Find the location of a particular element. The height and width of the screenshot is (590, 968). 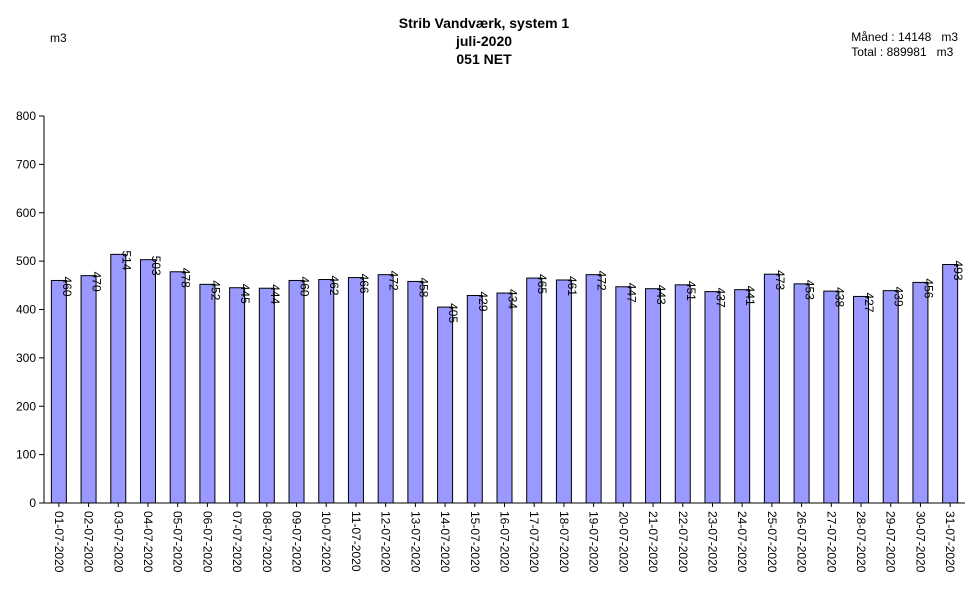

title-line-2: juli-2020 is located at coordinates (484, 41).